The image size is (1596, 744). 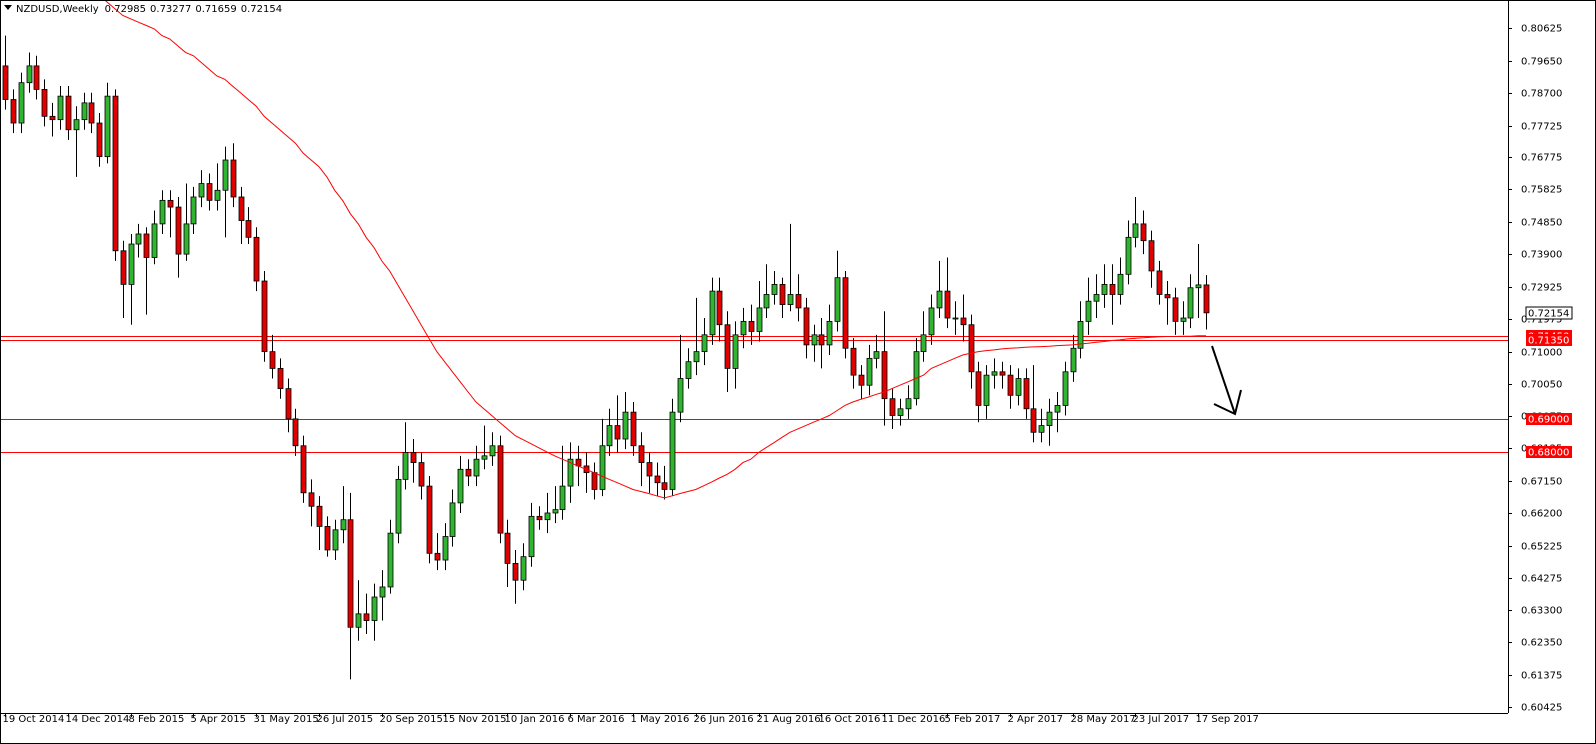 I want to click on x-tick-label: 23 Jul 2017, so click(x=1161, y=719).